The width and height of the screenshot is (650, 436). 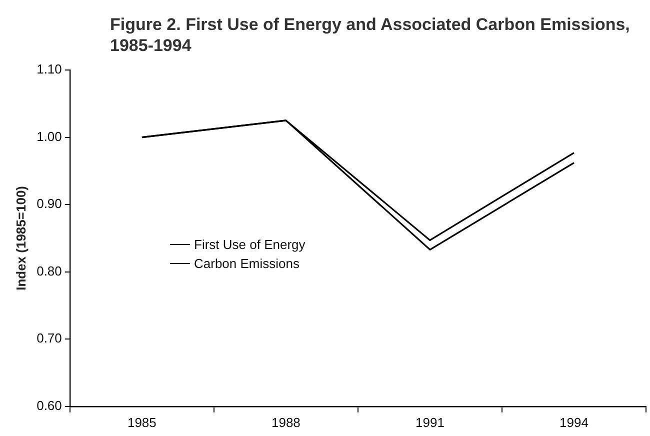 What do you see at coordinates (430, 422) in the screenshot?
I see `x-tick-label: 1991` at bounding box center [430, 422].